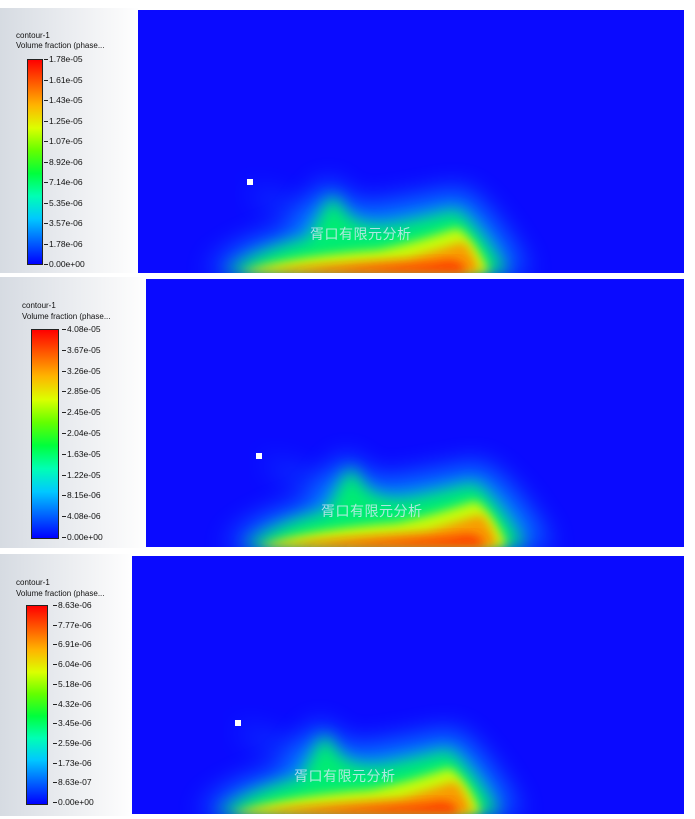  What do you see at coordinates (81, 453) in the screenshot?
I see `colorbar-tick-label: 1.63e-05` at bounding box center [81, 453].